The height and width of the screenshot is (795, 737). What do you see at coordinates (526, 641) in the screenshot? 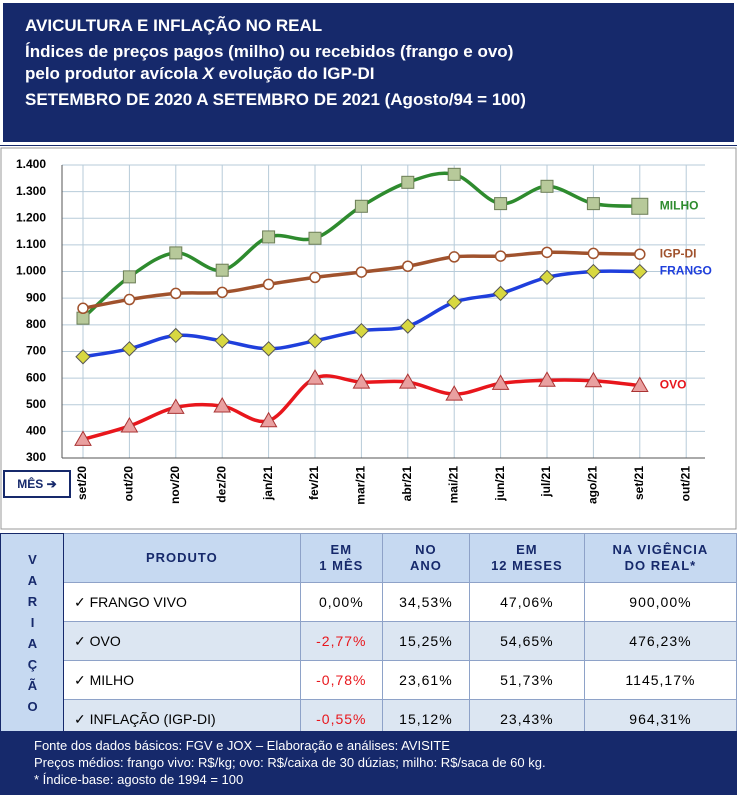
I see `cell: 54,65%` at bounding box center [526, 641].